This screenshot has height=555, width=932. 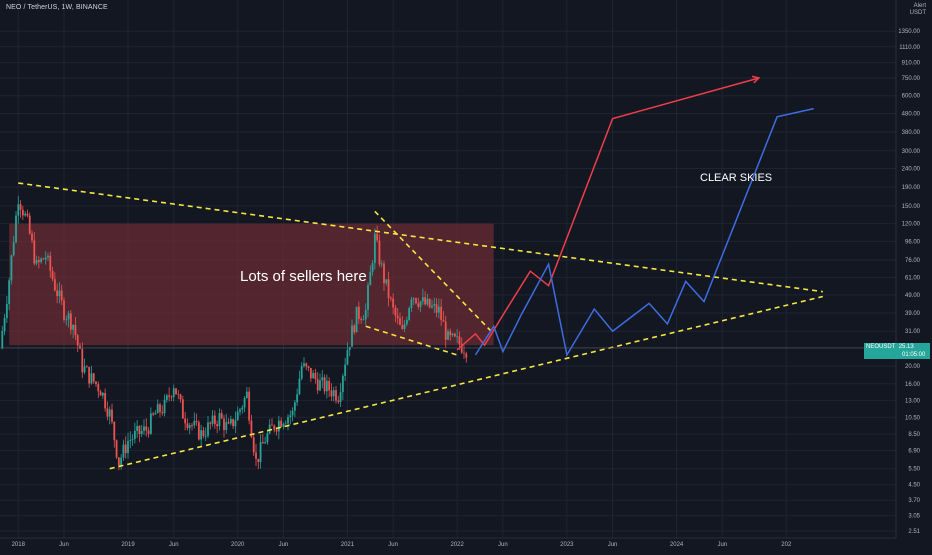 What do you see at coordinates (911, 97) in the screenshot?
I see `y-tick-label: 600.00` at bounding box center [911, 97].